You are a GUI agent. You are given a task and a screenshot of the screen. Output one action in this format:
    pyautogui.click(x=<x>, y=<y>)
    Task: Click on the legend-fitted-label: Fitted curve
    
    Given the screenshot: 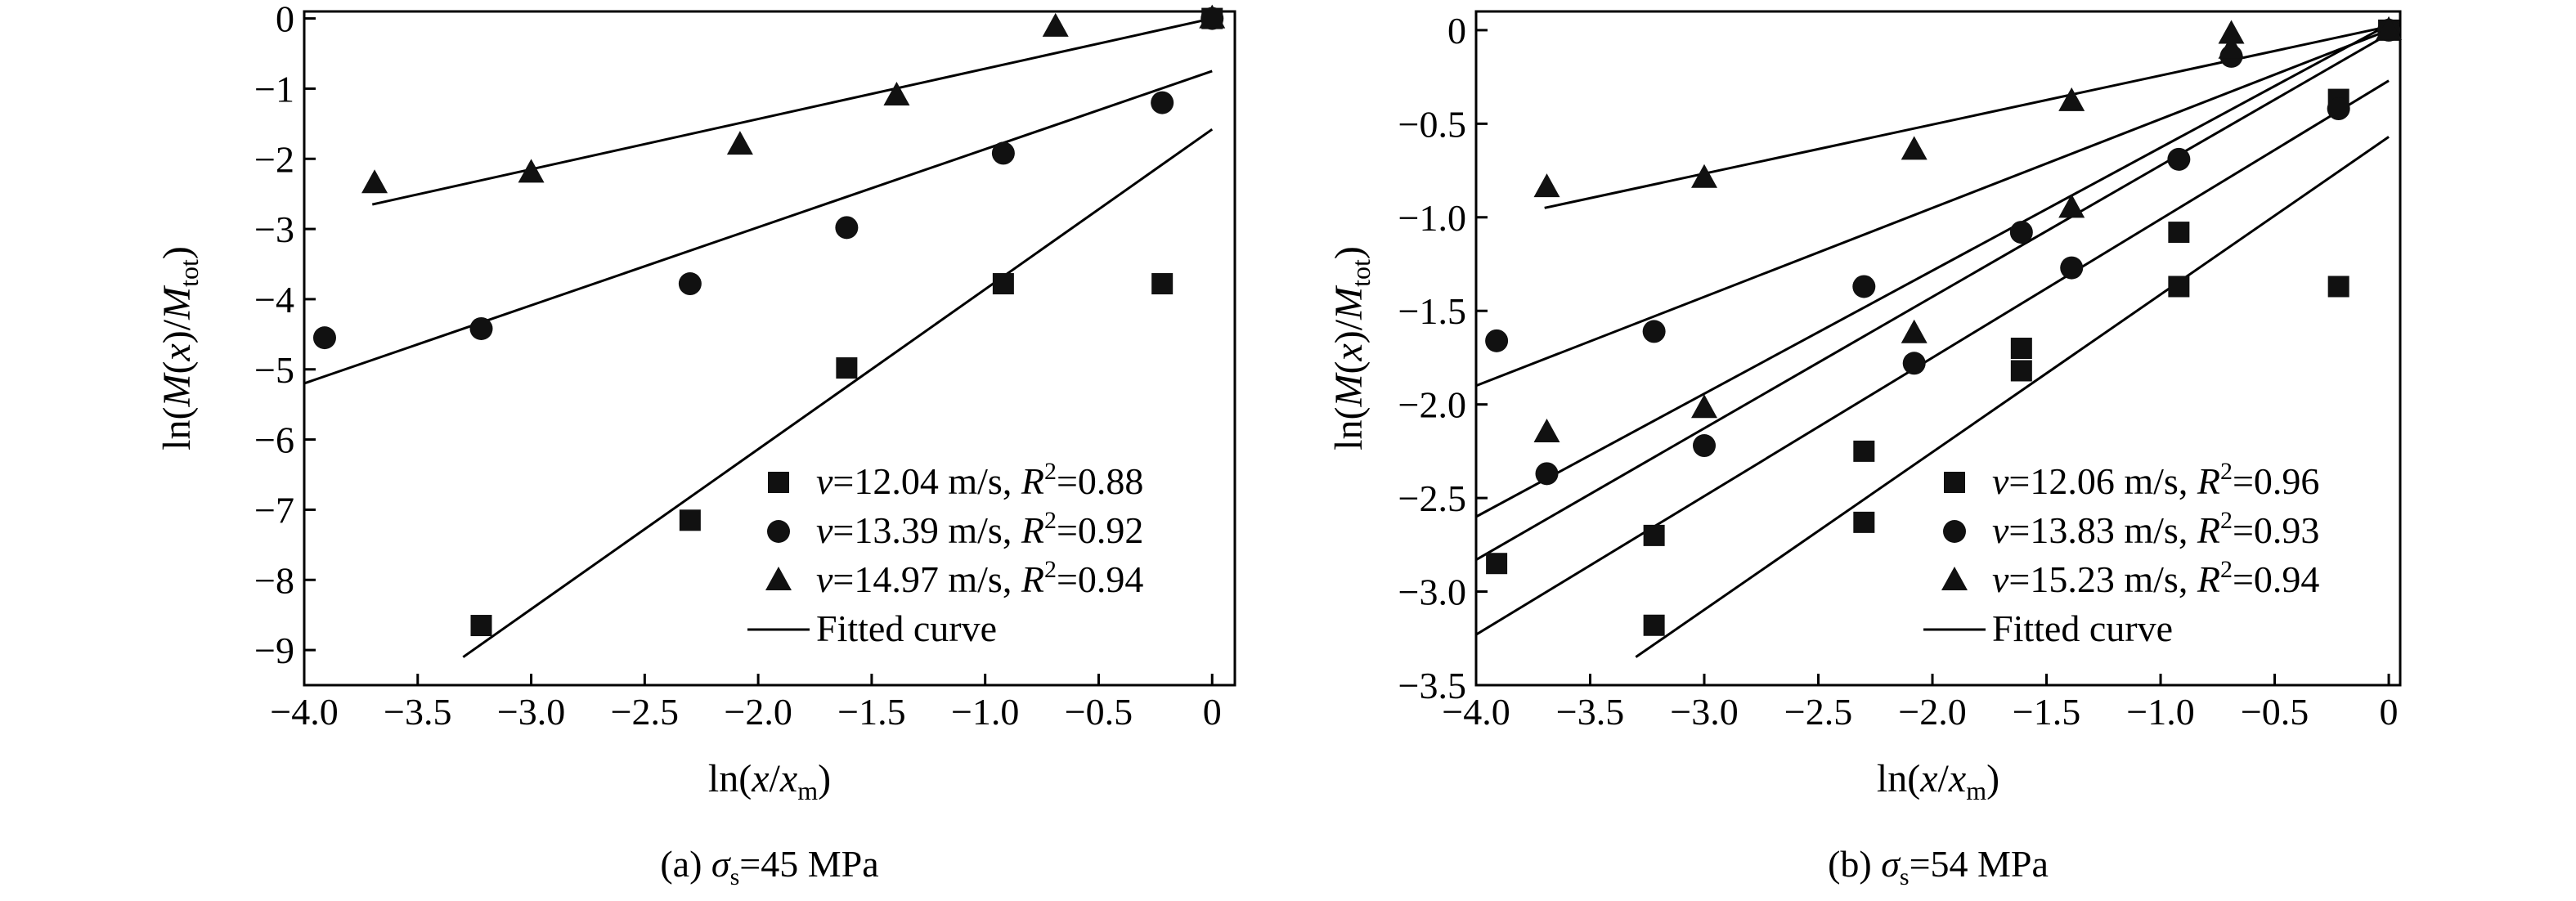 What is the action you would take?
    pyautogui.click(x=907, y=628)
    